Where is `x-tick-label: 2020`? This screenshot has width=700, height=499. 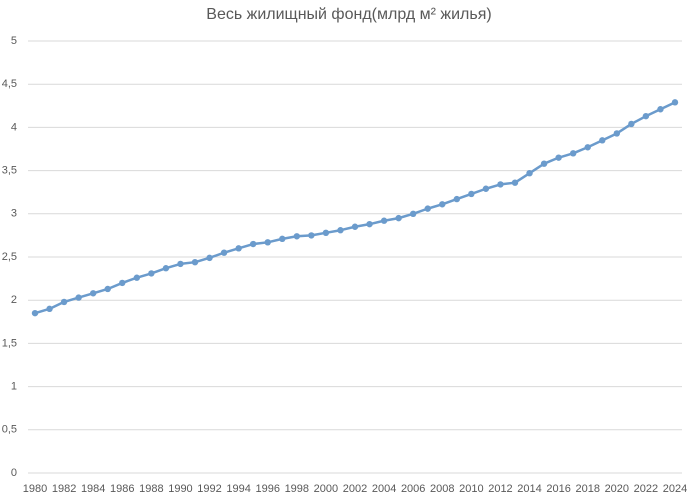 x-tick-label: 2020 is located at coordinates (617, 489).